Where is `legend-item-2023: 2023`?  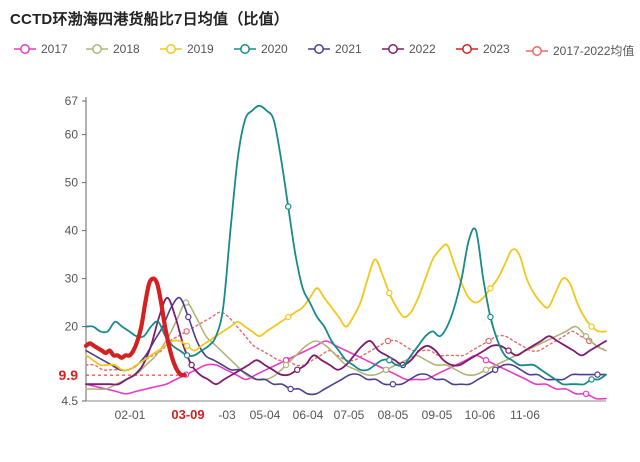
legend-item-2023: 2023 is located at coordinates (483, 49).